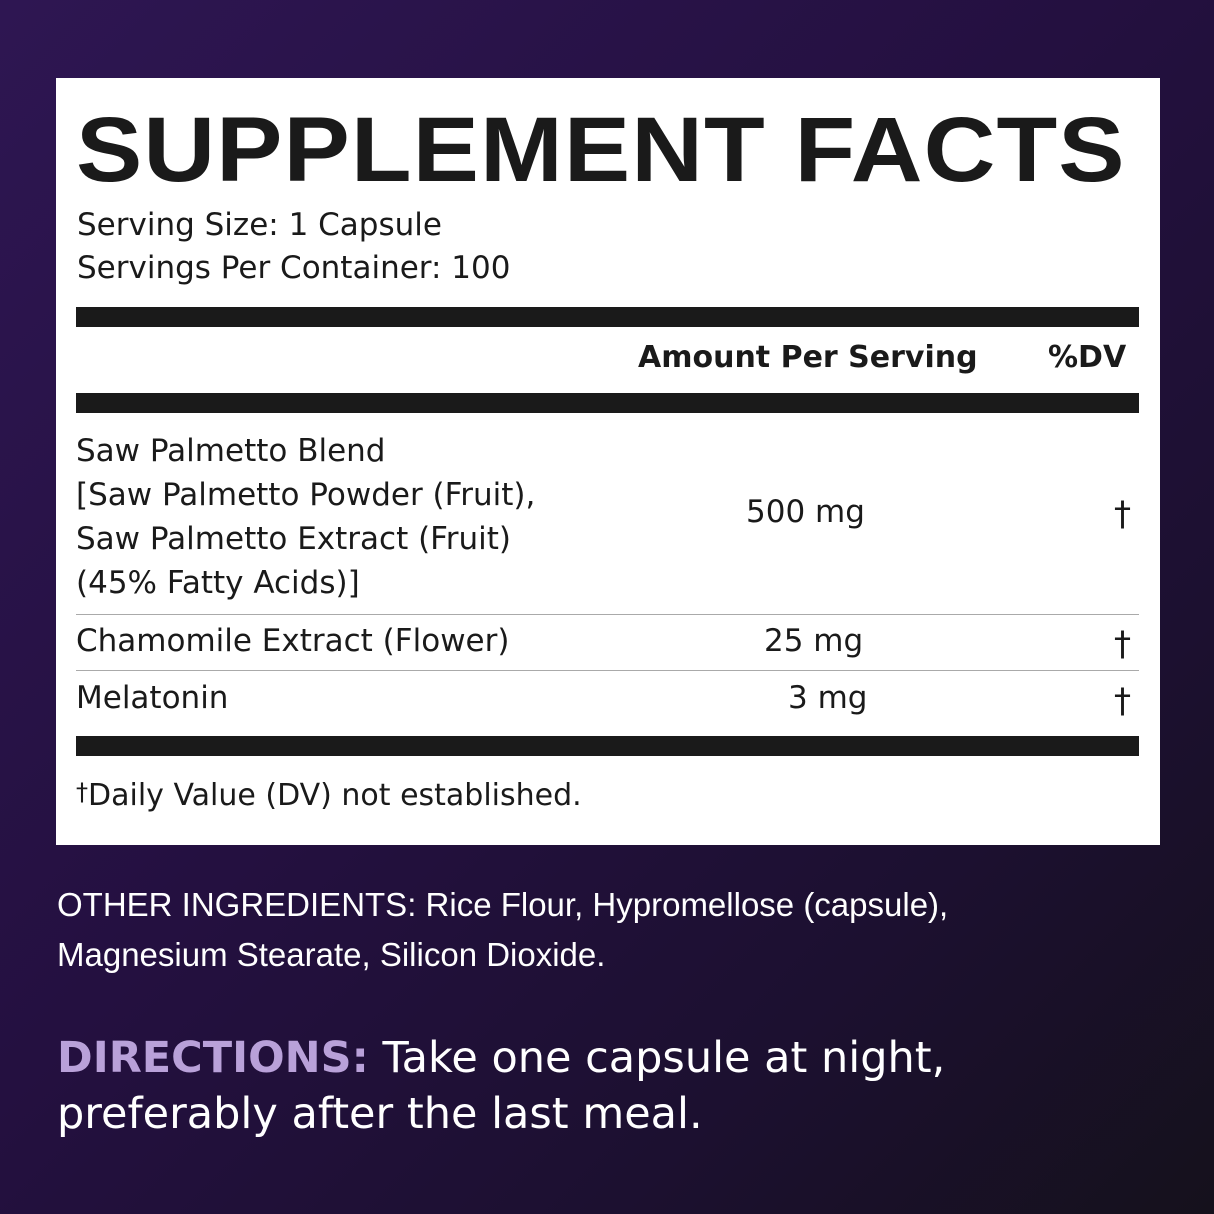 The image size is (1214, 1214). I want to click on panel-title: SUPPLEMENT FACTS, so click(601, 150).